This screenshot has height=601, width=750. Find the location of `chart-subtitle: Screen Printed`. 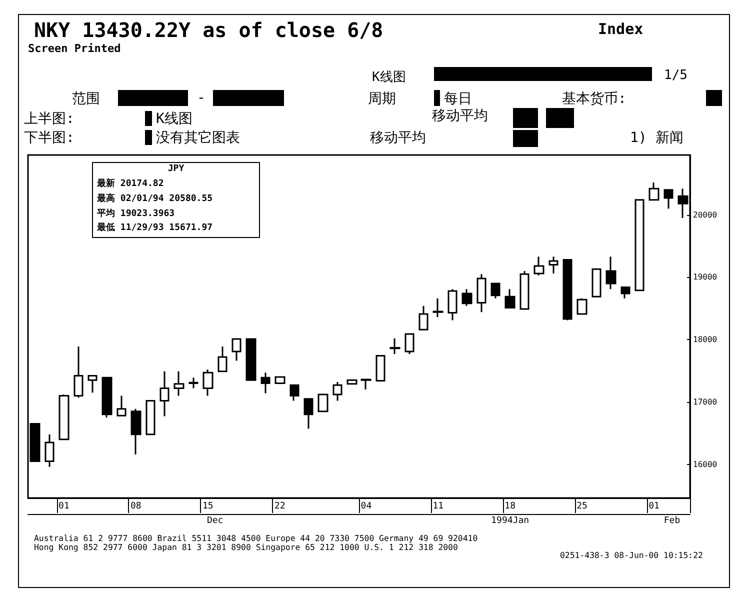

chart-subtitle: Screen Printed is located at coordinates (74, 48).